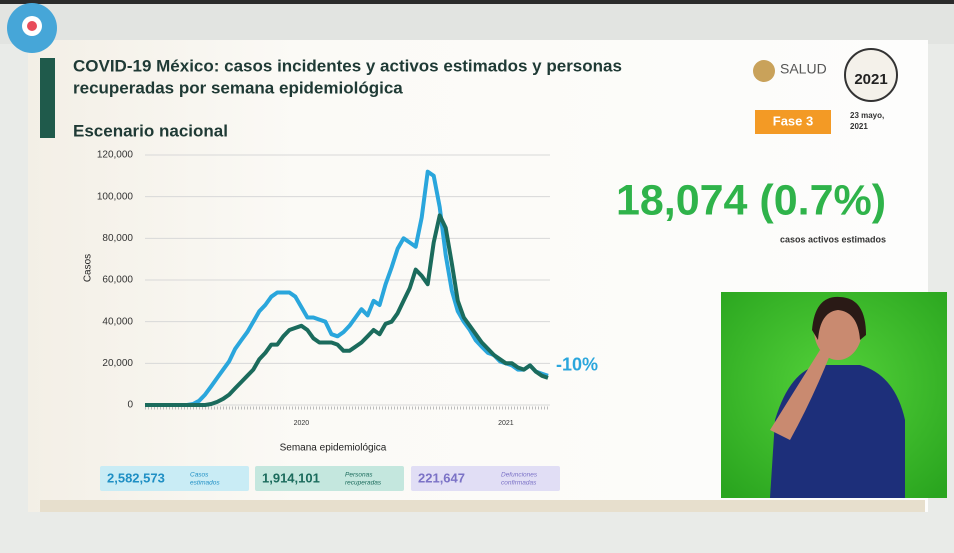 The height and width of the screenshot is (553, 954). I want to click on stat-value: 1,914,101, so click(291, 477).